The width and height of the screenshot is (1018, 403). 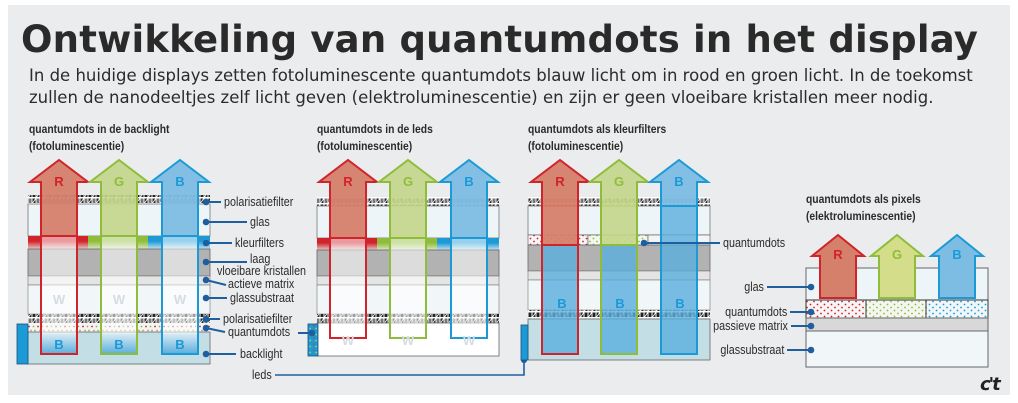 What do you see at coordinates (258, 319) in the screenshot?
I see `label-polarisatiefilter-bottom: polarisatiefilter` at bounding box center [258, 319].